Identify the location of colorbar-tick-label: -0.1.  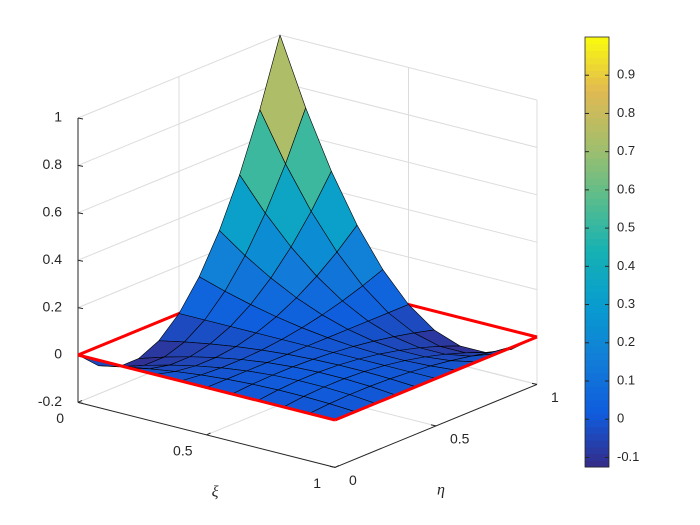
(628, 456).